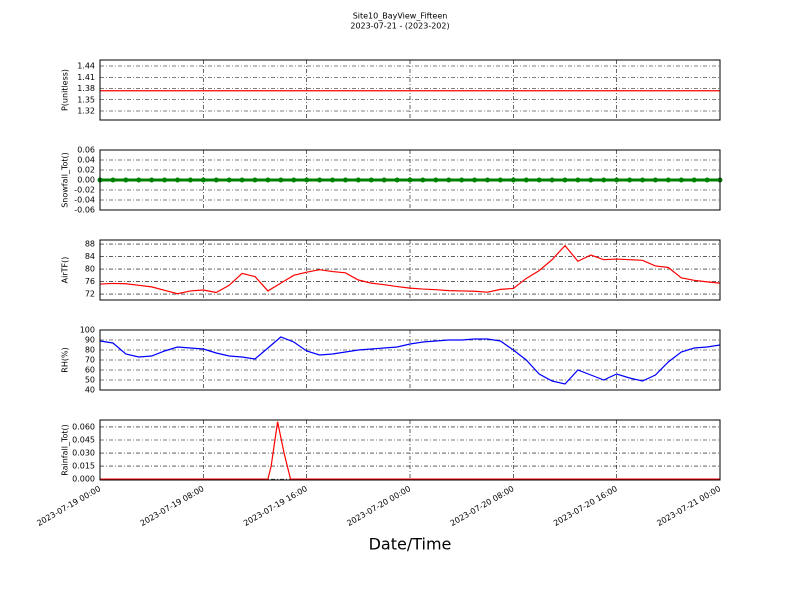  I want to click on y-tick-label: 1.32, so click(86, 111).